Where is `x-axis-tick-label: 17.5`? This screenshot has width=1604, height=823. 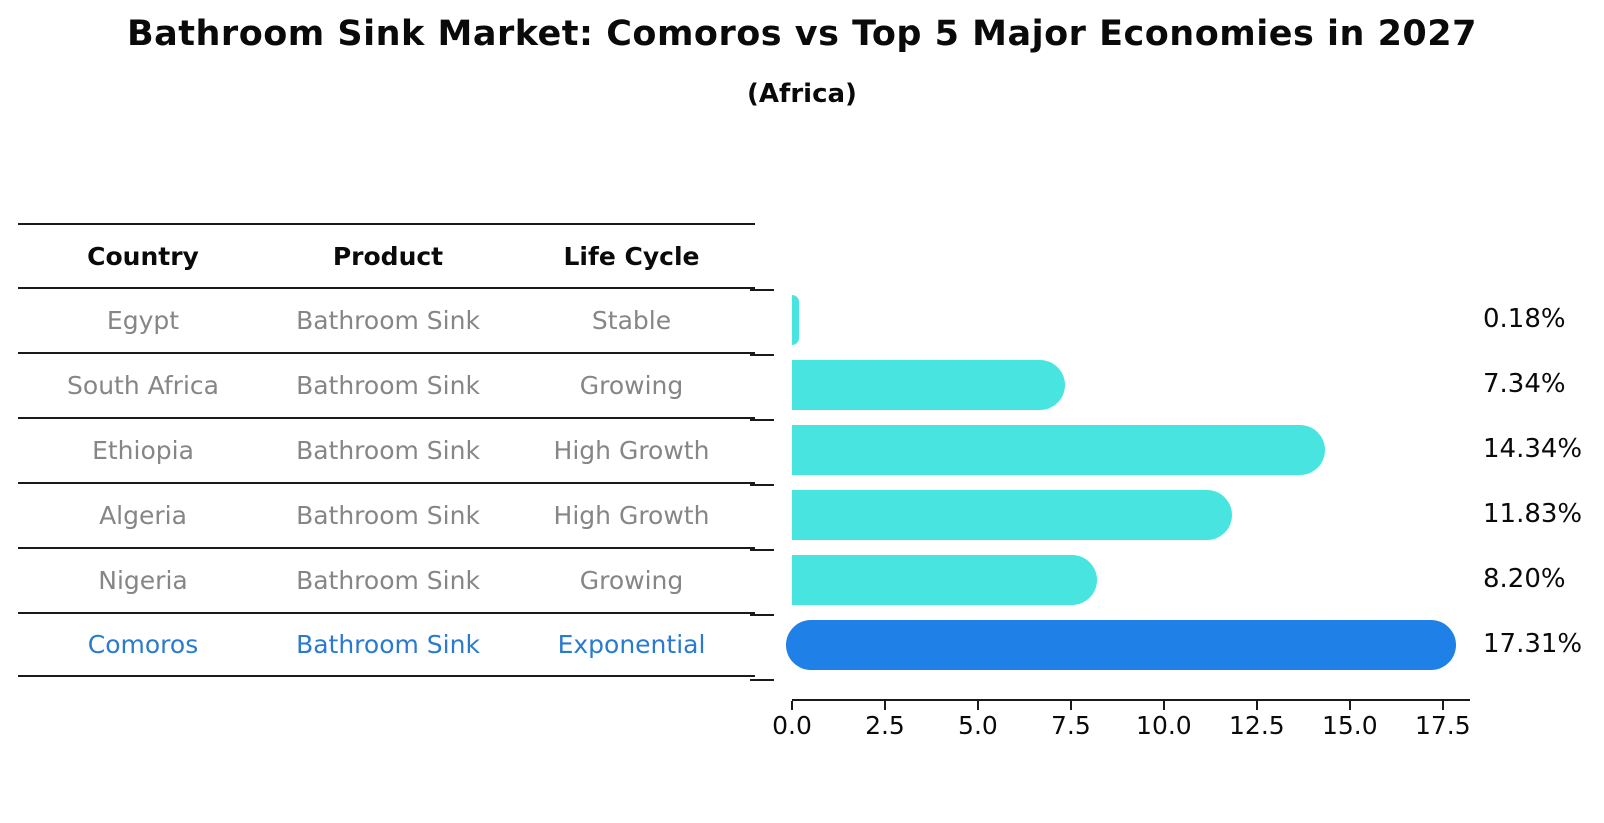
x-axis-tick-label: 17.5 is located at coordinates (1442, 725).